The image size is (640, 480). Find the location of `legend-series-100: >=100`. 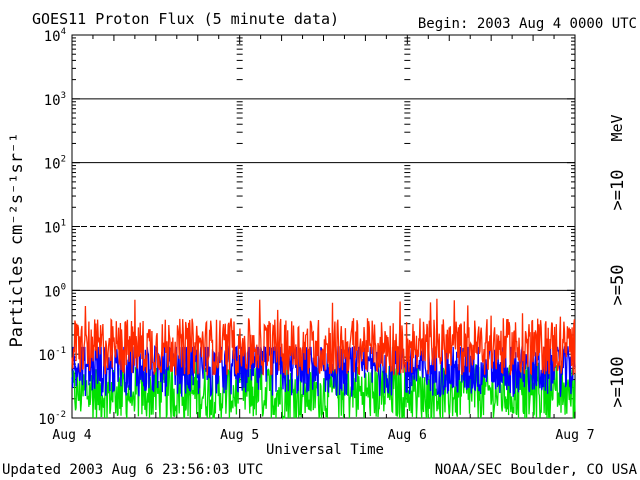

legend-series-100: >=100 is located at coordinates (618, 381).